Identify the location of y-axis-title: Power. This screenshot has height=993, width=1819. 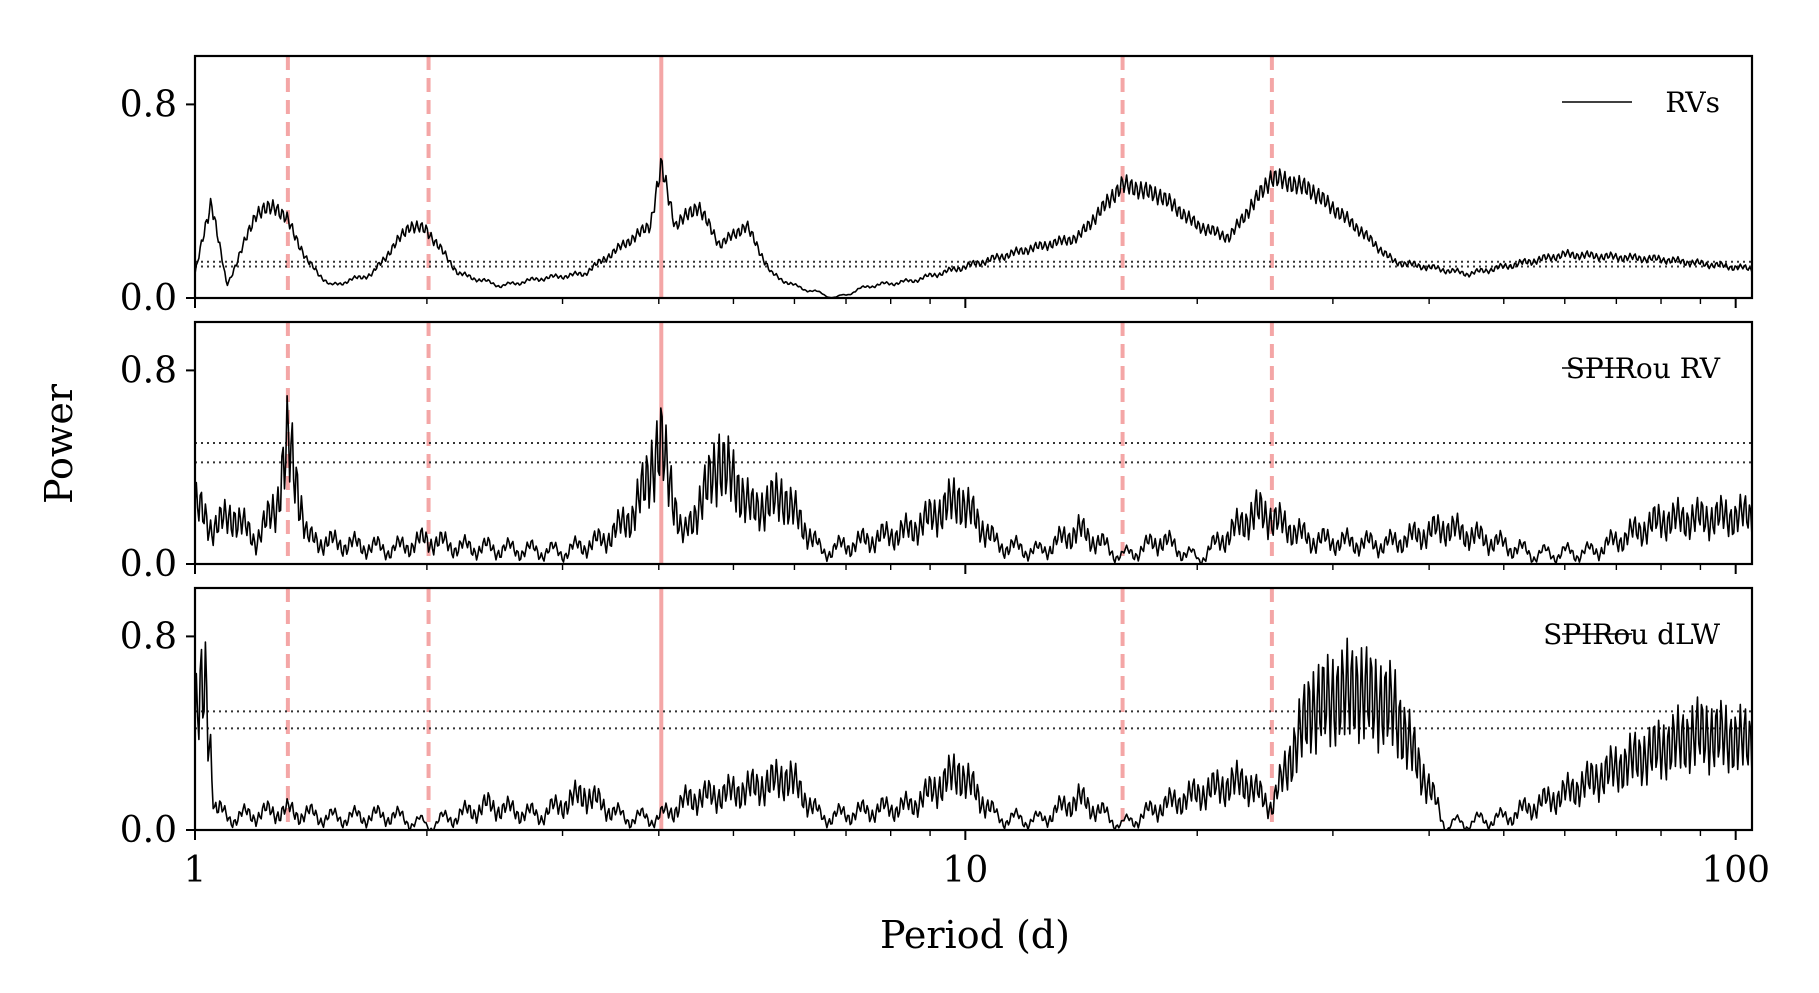
(59, 443).